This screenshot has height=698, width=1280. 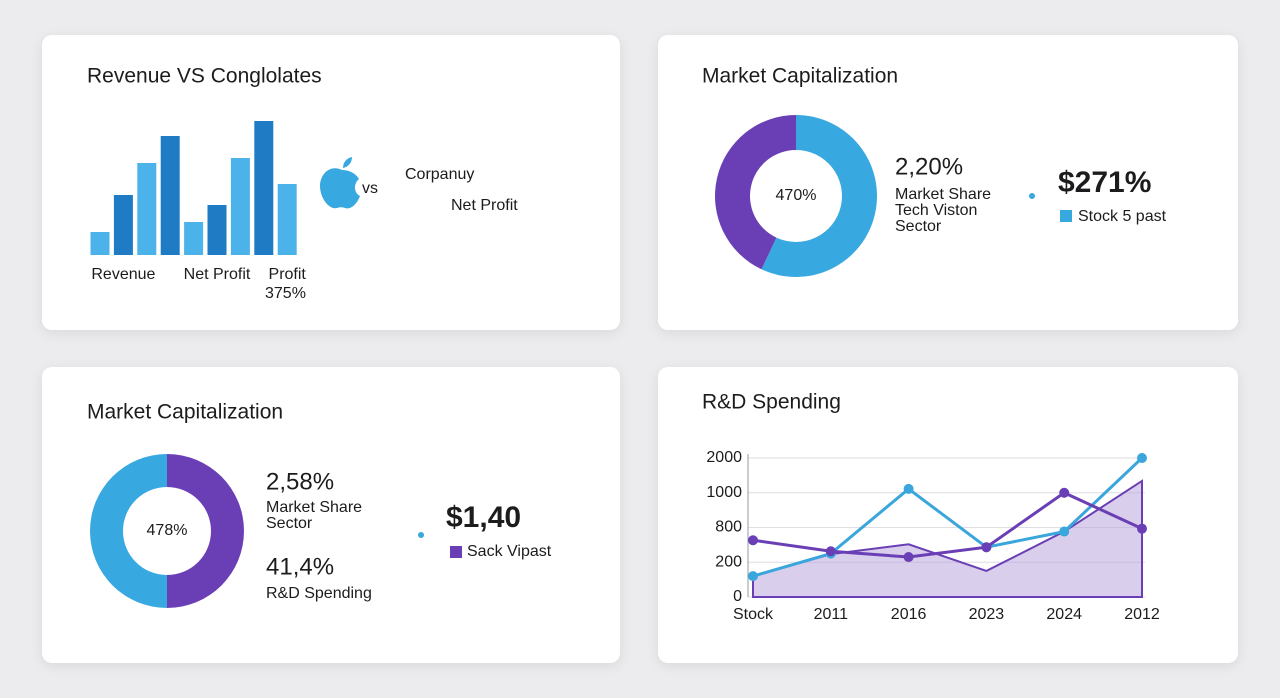 What do you see at coordinates (319, 593) in the screenshot?
I see `annotation: R&D Spending` at bounding box center [319, 593].